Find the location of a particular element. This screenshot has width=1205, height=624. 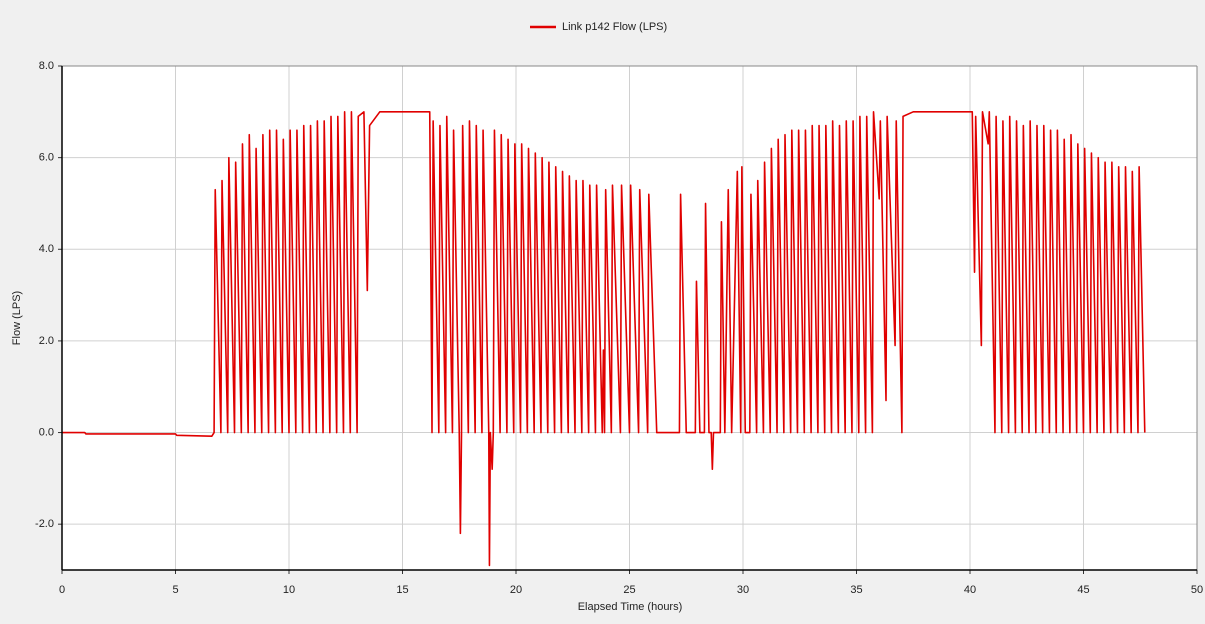

y-tick-label: 6.0 is located at coordinates (46, 158).